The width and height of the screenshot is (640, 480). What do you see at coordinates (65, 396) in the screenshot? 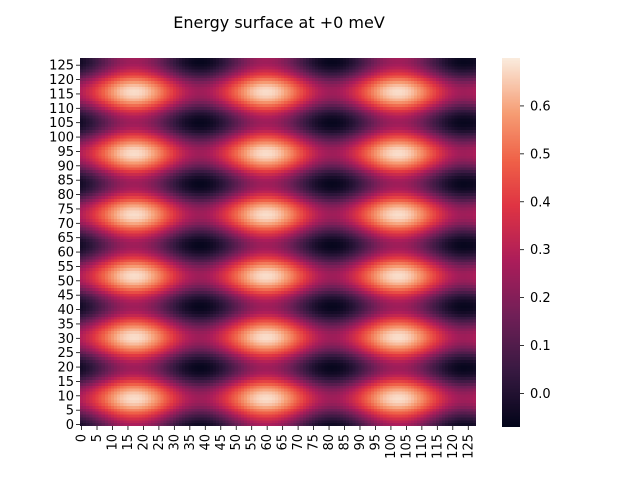
I see `y-tick-label: 10` at bounding box center [65, 396].